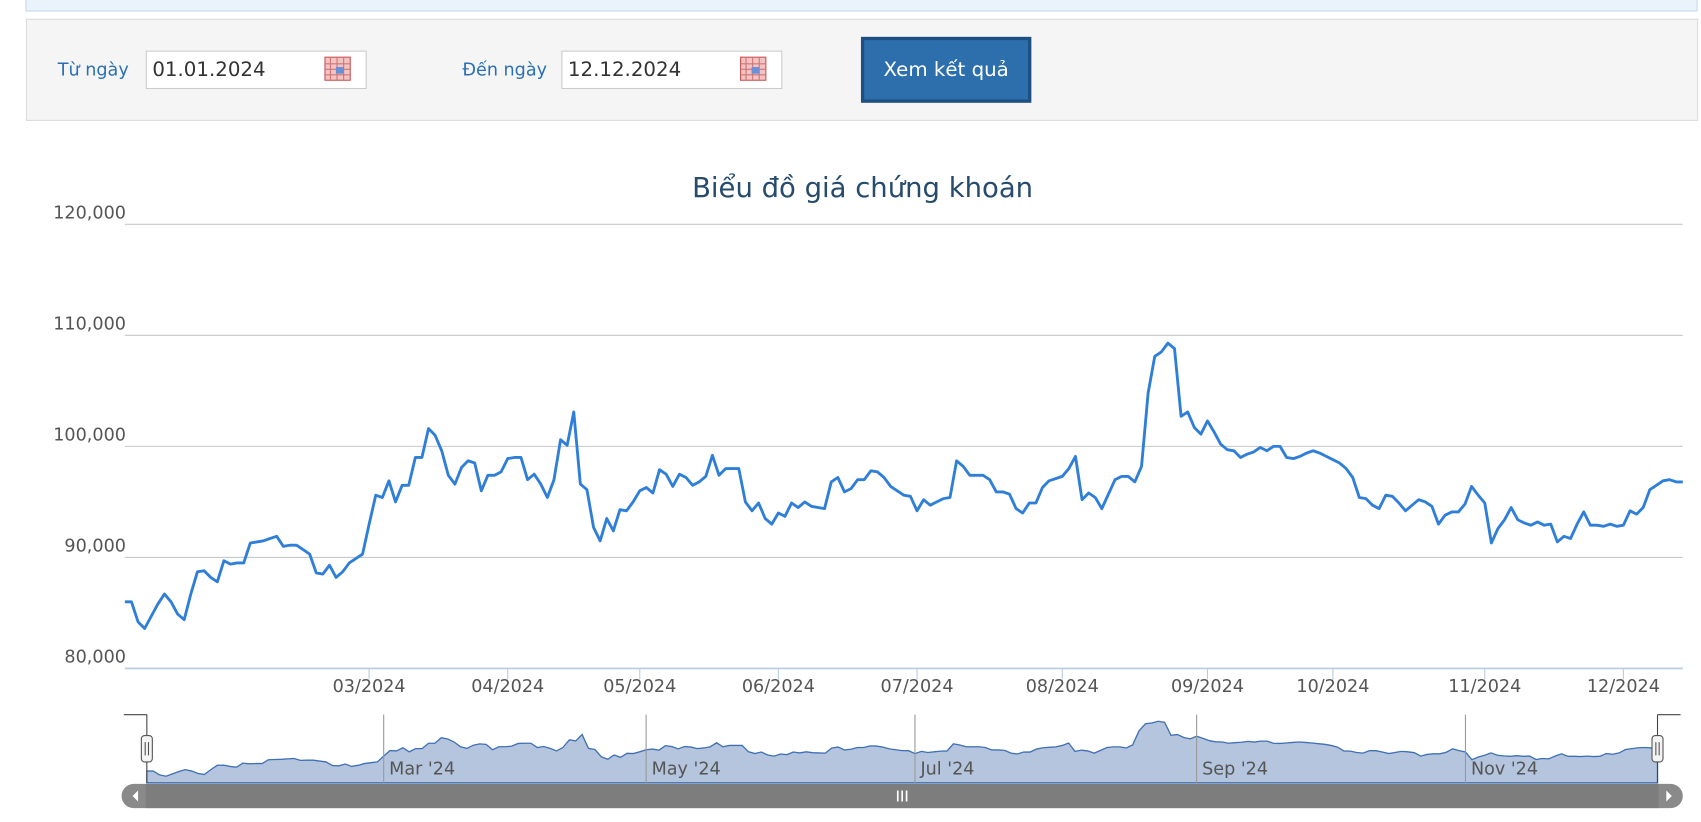 The width and height of the screenshot is (1701, 822). I want to click on x-tick-label: 04/2024, so click(507, 687).